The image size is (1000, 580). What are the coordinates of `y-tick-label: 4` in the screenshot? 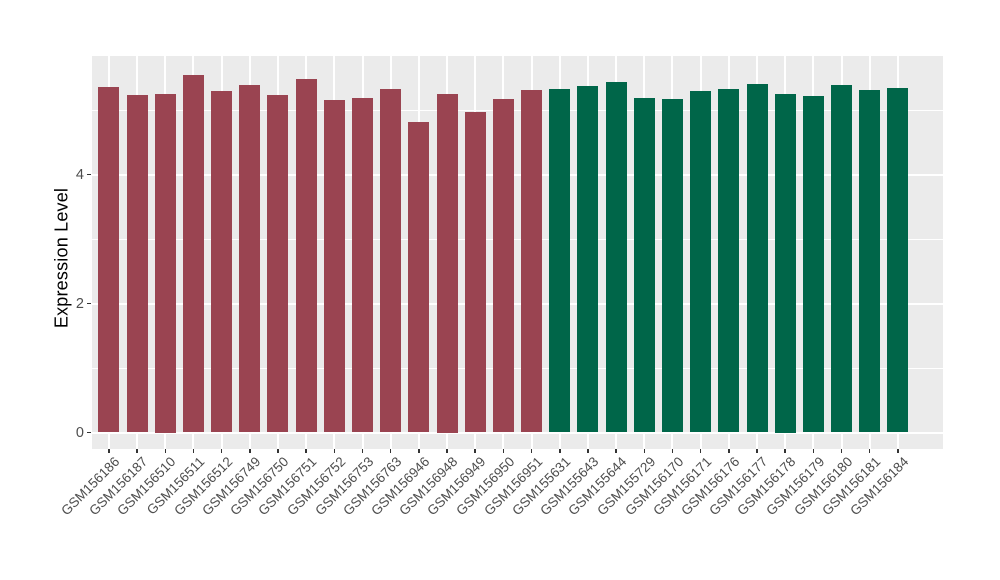 It's located at (79, 174).